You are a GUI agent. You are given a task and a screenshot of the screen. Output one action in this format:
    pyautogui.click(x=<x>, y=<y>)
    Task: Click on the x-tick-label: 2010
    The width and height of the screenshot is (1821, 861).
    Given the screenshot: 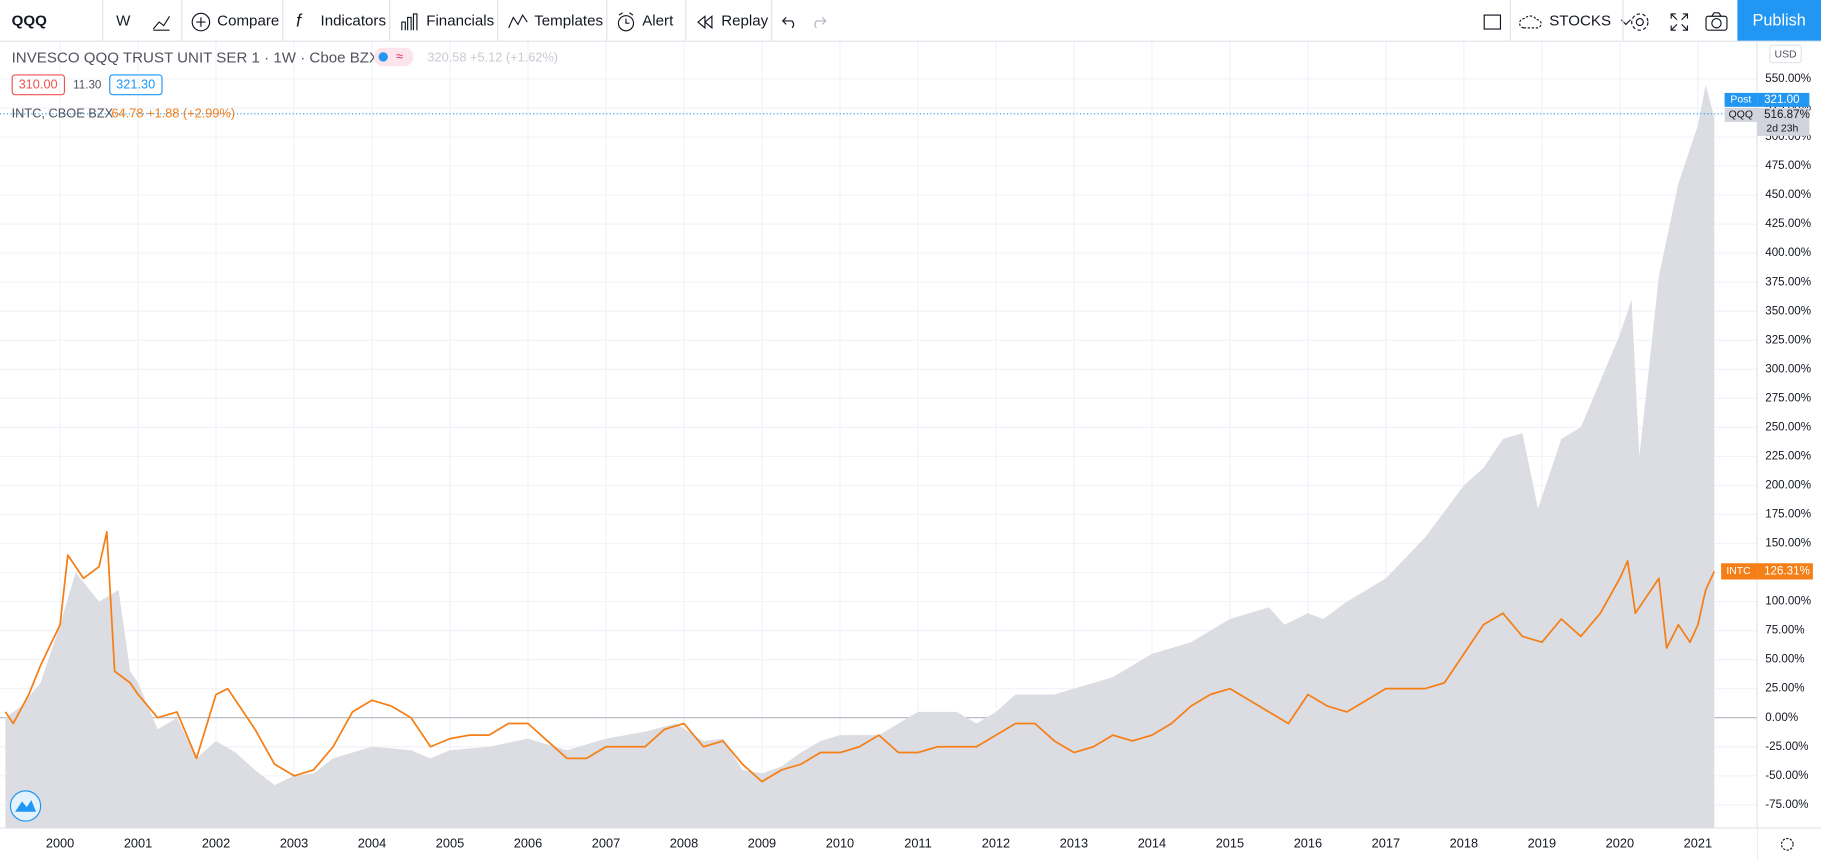 What is the action you would take?
    pyautogui.click(x=840, y=843)
    